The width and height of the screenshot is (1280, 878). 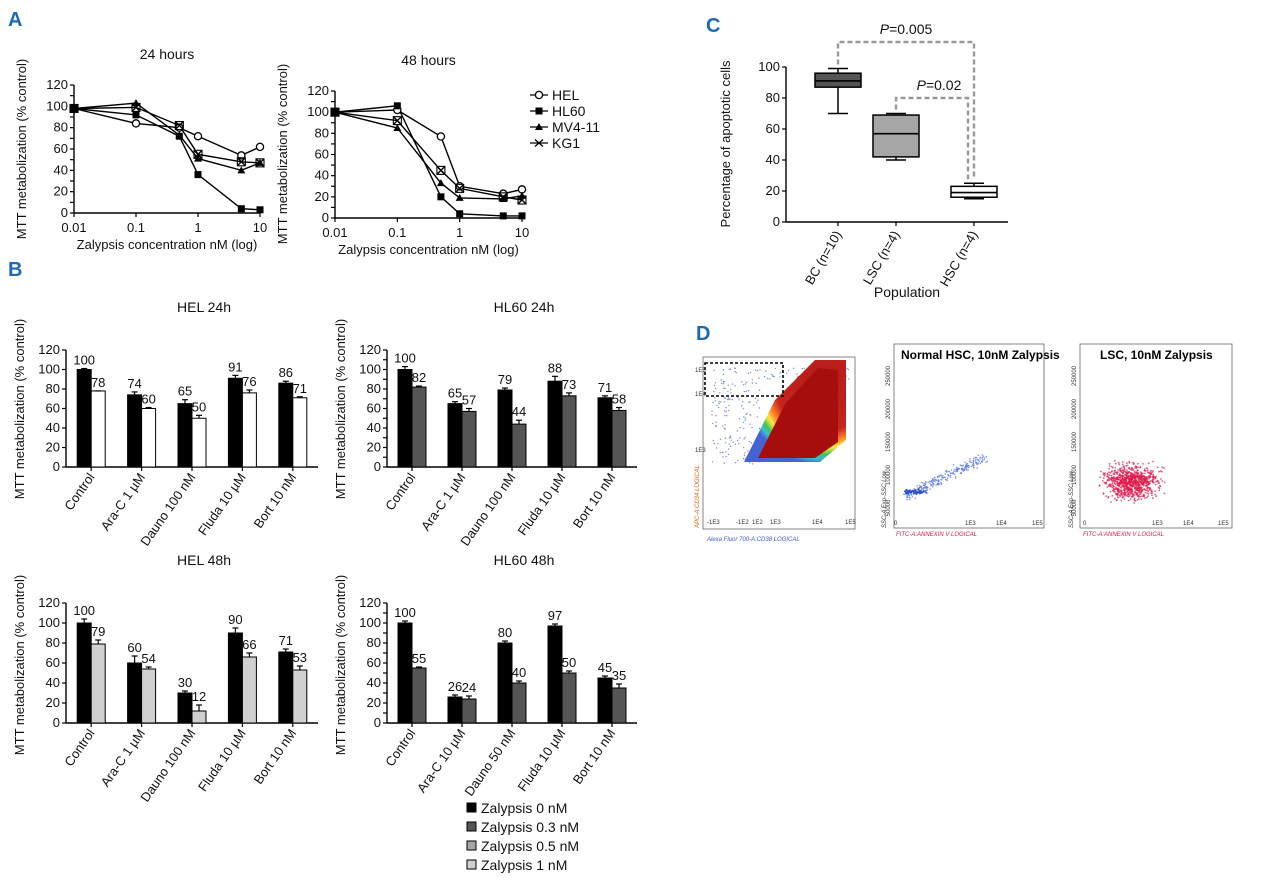 What do you see at coordinates (21, 149) in the screenshot?
I see `y-axis-label: MTT metabolization (% control)` at bounding box center [21, 149].